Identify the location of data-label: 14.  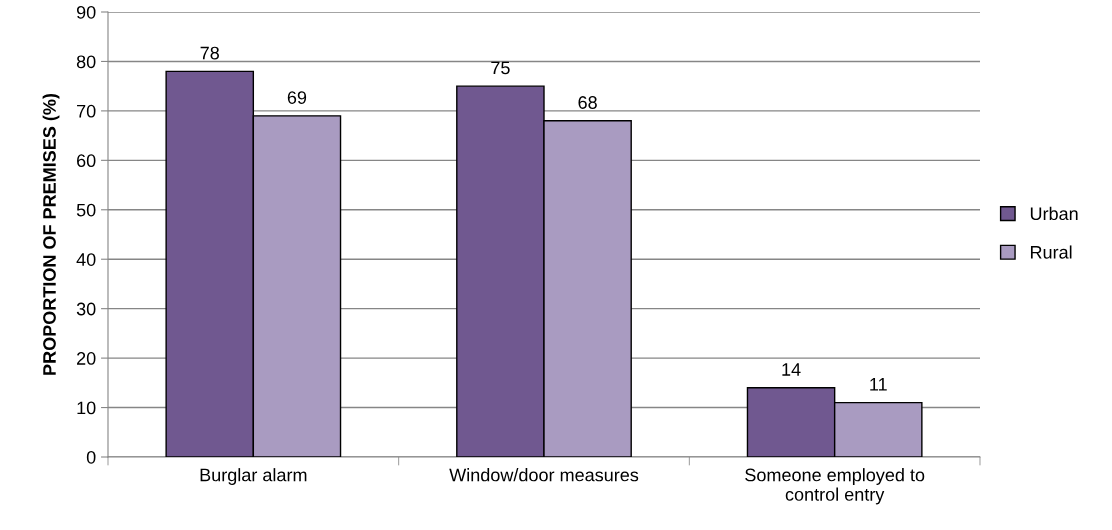
(791, 369).